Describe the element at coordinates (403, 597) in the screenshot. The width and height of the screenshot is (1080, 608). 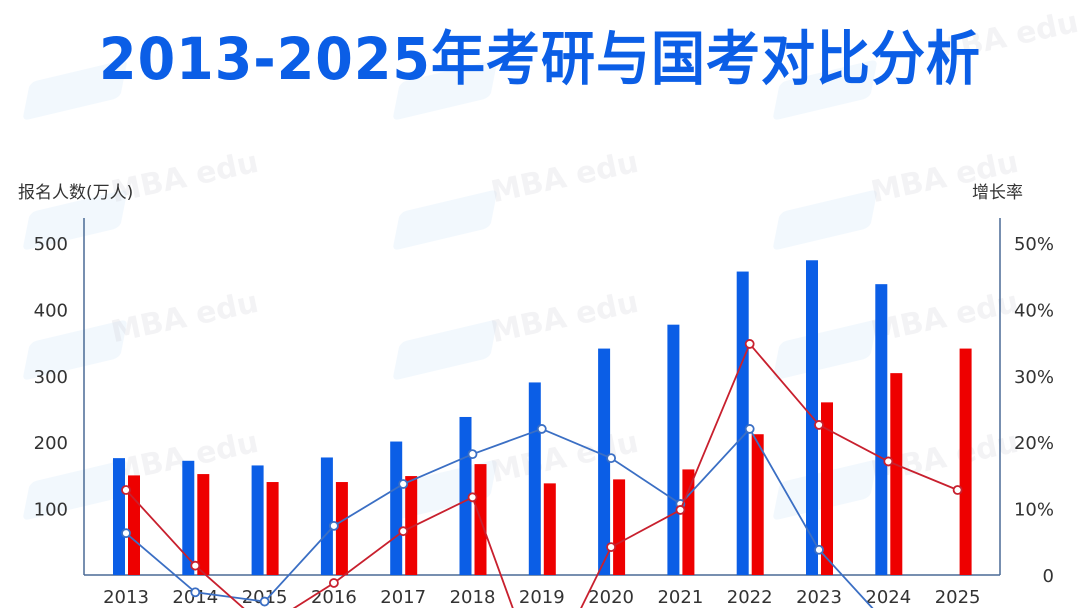
I see `x-axis-tick: 2017` at that location.